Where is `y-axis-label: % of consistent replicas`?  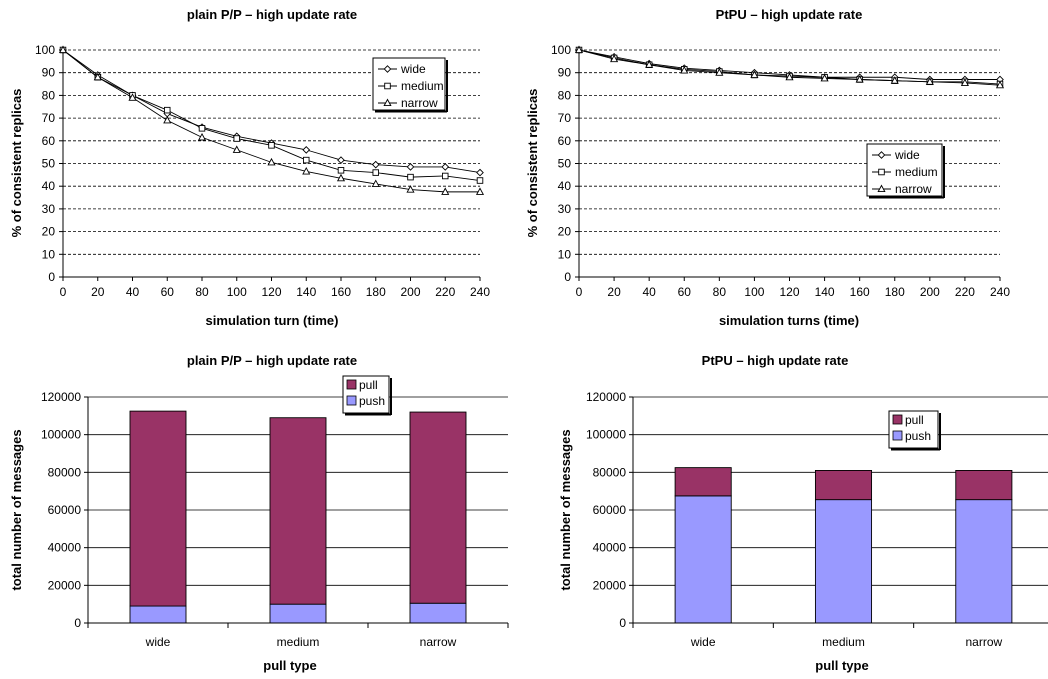
y-axis-label: % of consistent replicas is located at coordinates (532, 163).